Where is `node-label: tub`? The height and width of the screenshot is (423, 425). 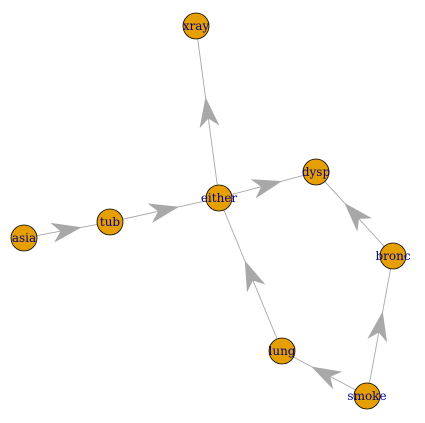 node-label: tub is located at coordinates (110, 222).